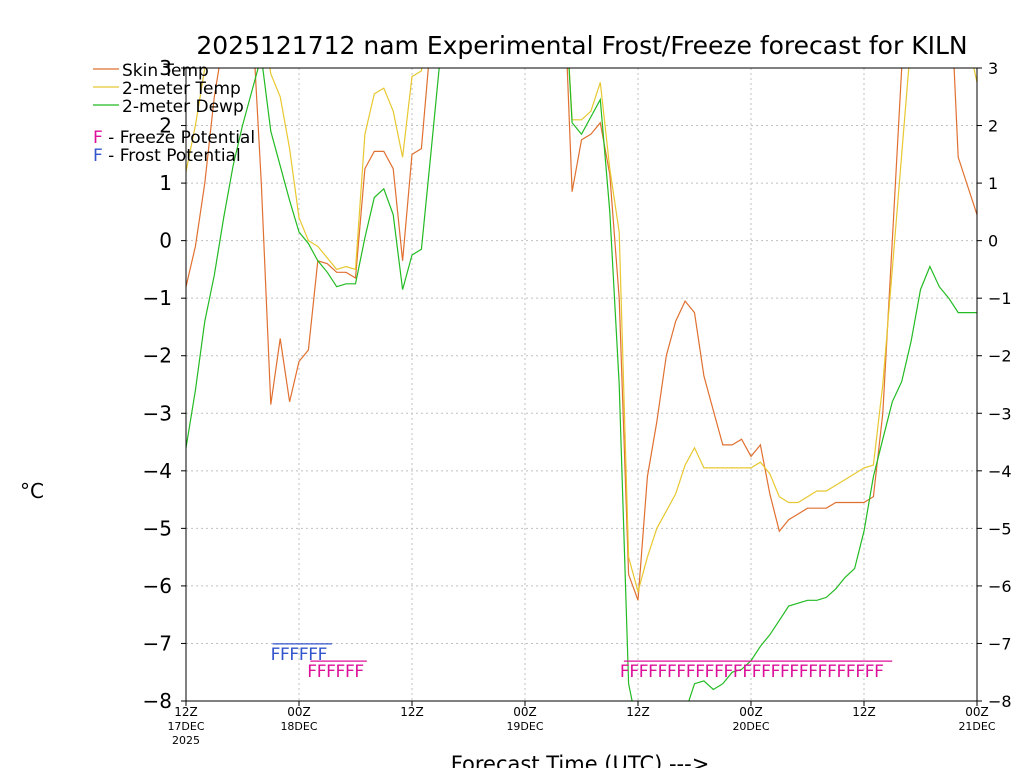 The height and width of the screenshot is (768, 1024). I want to click on y-tick-label-right: −4, so click(1000, 471).